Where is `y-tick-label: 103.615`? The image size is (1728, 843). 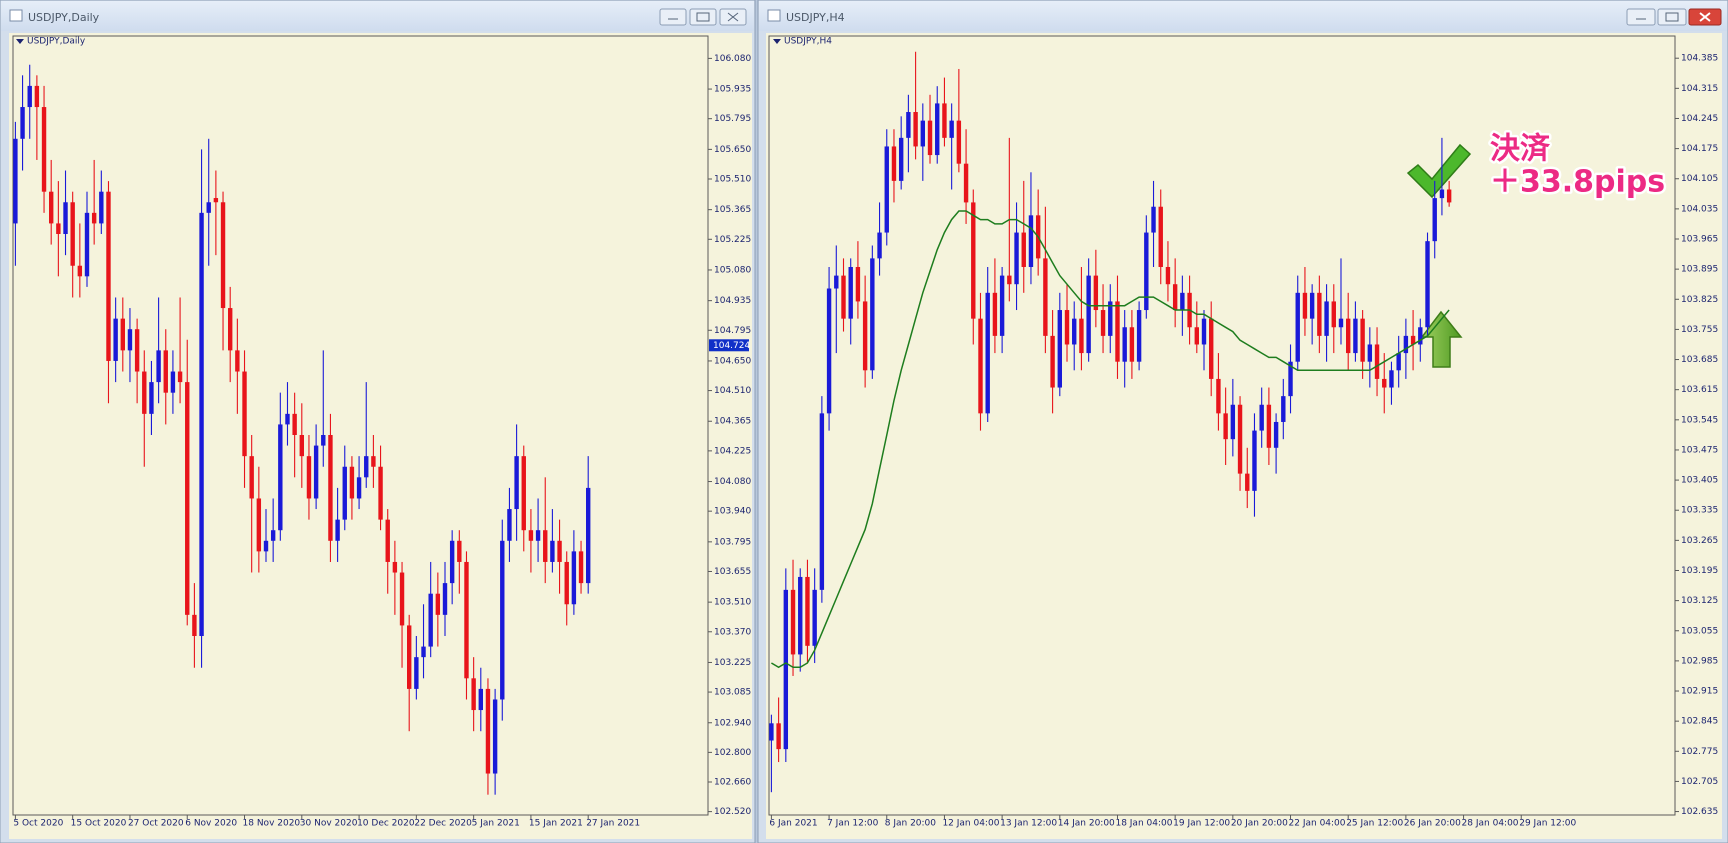 y-tick-label: 103.615 is located at coordinates (1699, 390).